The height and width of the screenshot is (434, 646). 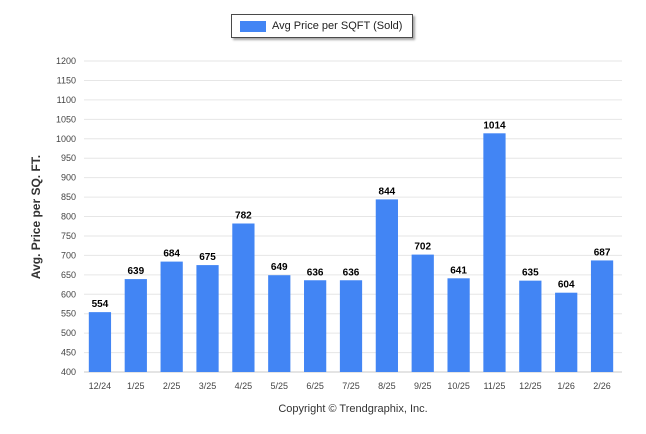 I want to click on y-tick-label: 1050, so click(x=66, y=119).